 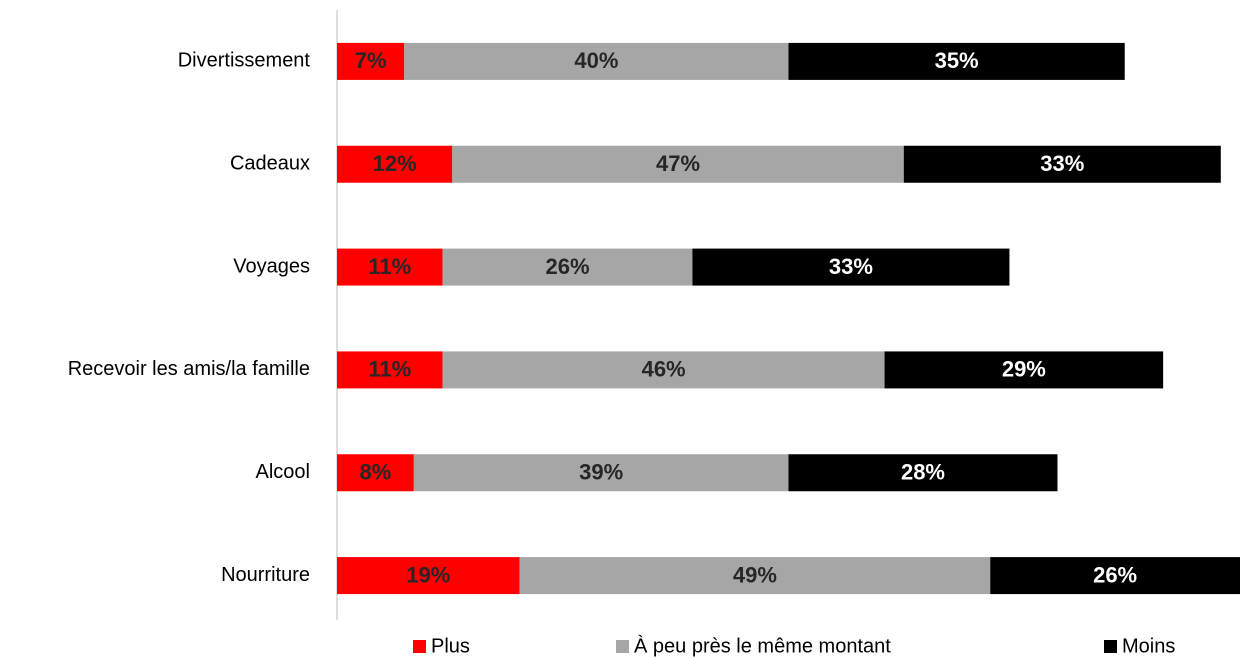 What do you see at coordinates (265, 575) in the screenshot?
I see `category-label: Nourriture` at bounding box center [265, 575].